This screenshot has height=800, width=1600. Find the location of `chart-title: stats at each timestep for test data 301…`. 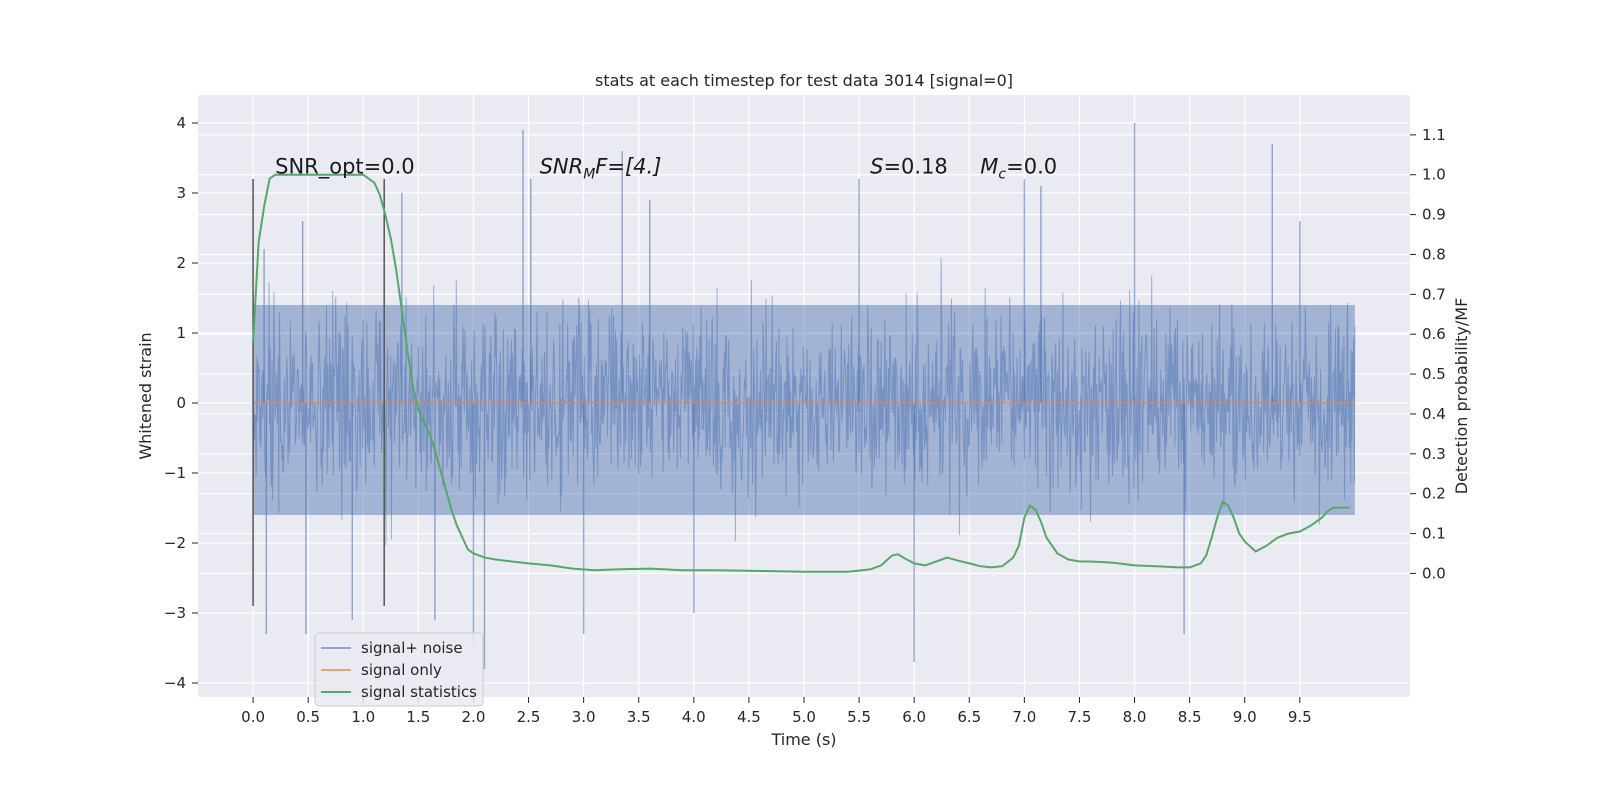

chart-title: stats at each timestep for test data 301… is located at coordinates (804, 80).